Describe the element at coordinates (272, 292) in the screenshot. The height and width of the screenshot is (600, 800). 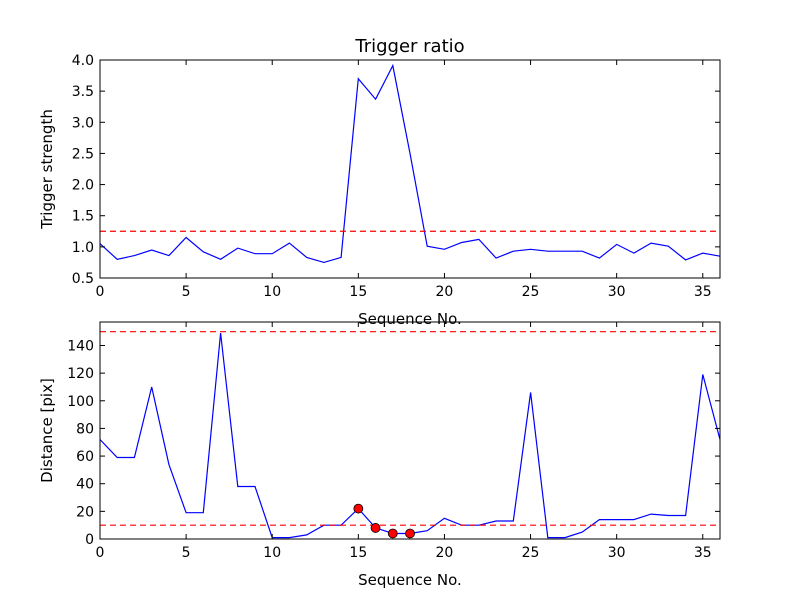
I see `chart1-x-tick-label: 10` at that location.